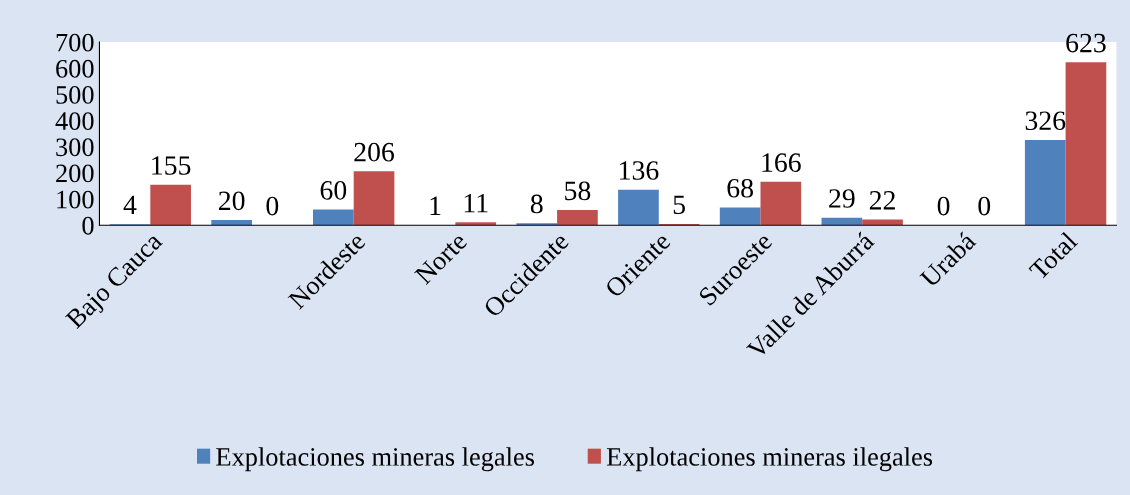 This screenshot has height=495, width=1130. I want to click on data-label: 8, so click(536, 204).